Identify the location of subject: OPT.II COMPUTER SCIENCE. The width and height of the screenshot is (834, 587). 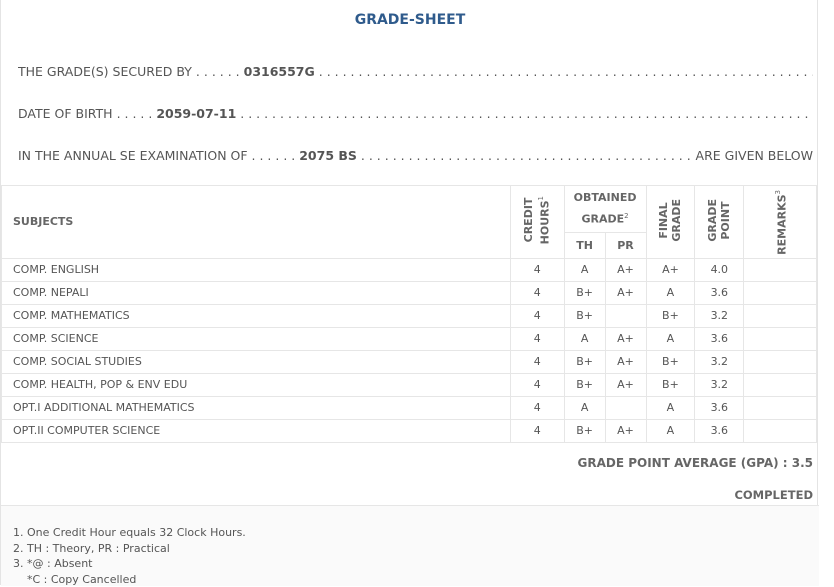
(256, 430).